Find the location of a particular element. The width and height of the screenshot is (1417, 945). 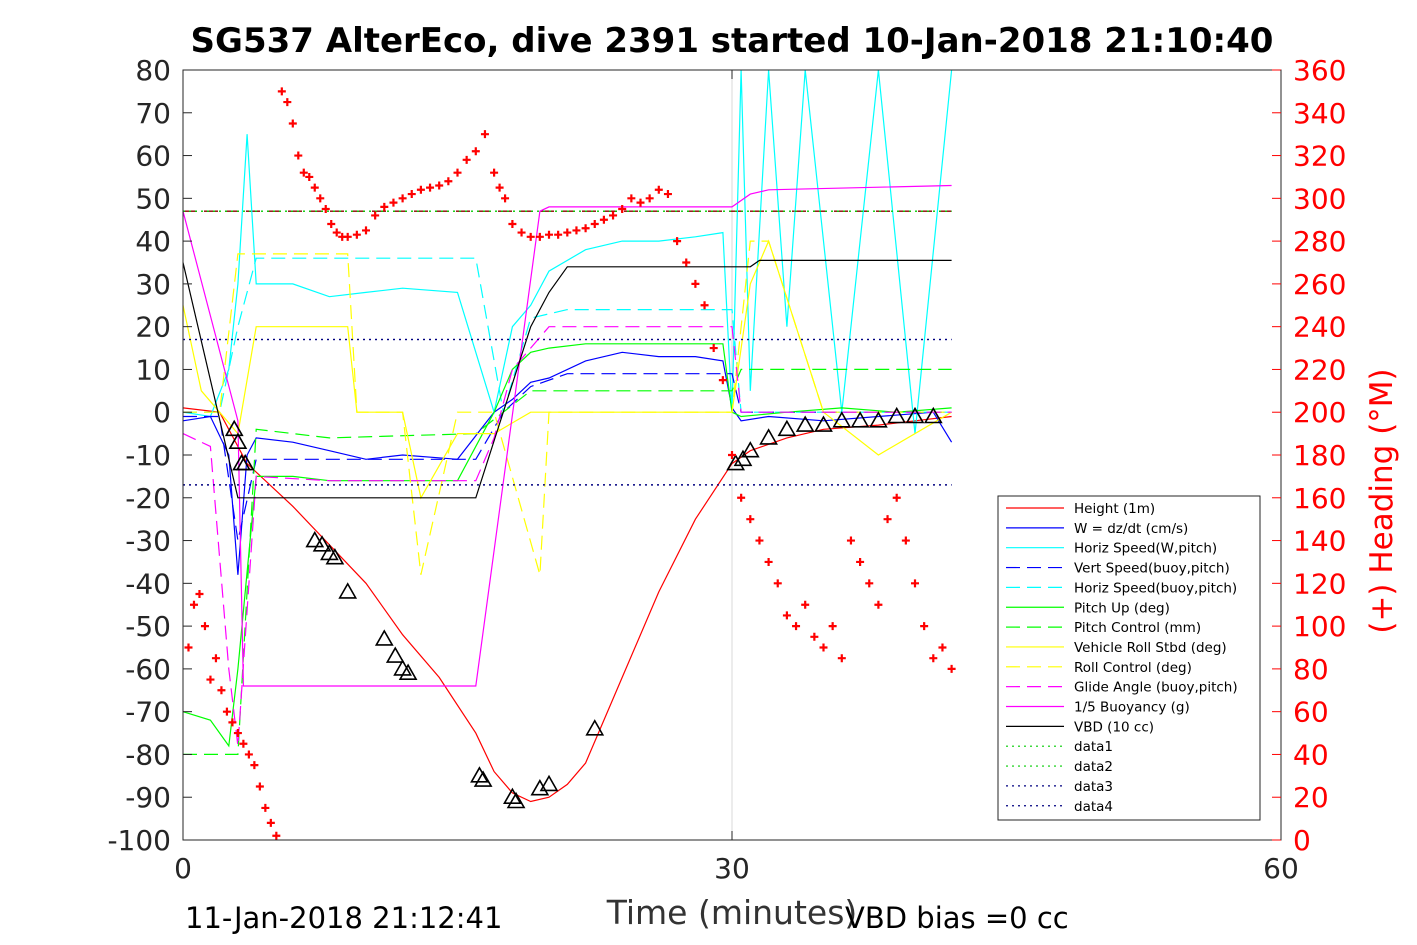

left-tick-label: 10 is located at coordinates (153, 369).